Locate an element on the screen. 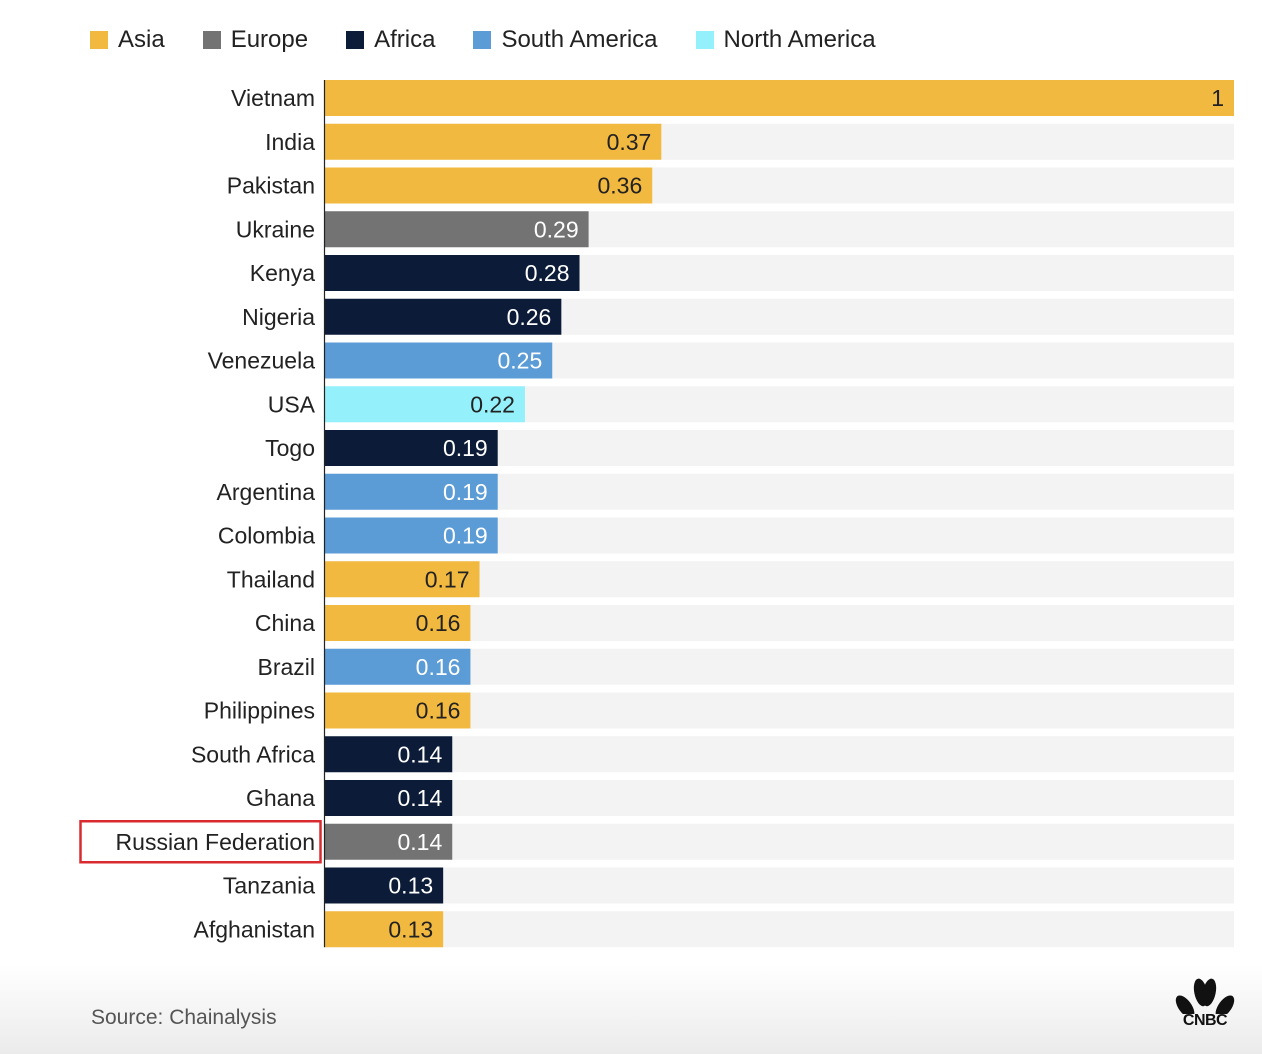 This screenshot has height=1054, width=1262. bar-china is located at coordinates (398, 623).